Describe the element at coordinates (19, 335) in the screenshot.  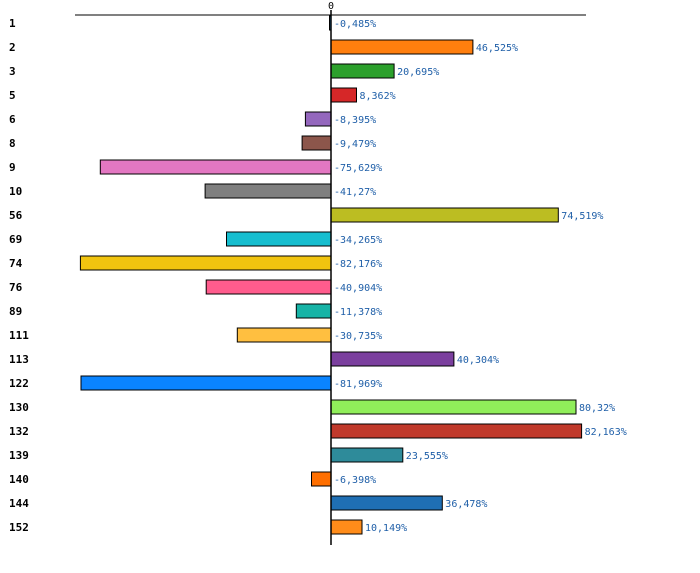
I see `category-label-111: 111` at that location.